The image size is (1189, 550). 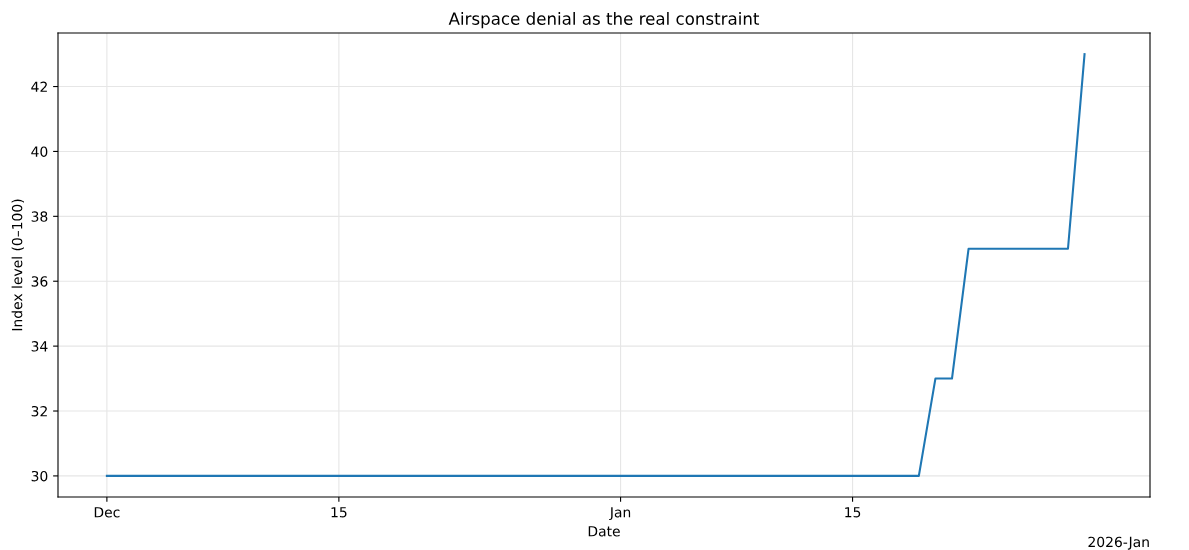 I want to click on y-tick-label: 40, so click(x=39, y=151).